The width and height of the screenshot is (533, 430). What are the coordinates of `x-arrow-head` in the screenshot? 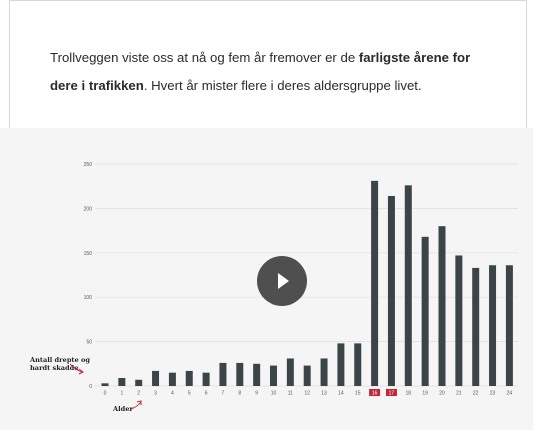 It's located at (139, 402).